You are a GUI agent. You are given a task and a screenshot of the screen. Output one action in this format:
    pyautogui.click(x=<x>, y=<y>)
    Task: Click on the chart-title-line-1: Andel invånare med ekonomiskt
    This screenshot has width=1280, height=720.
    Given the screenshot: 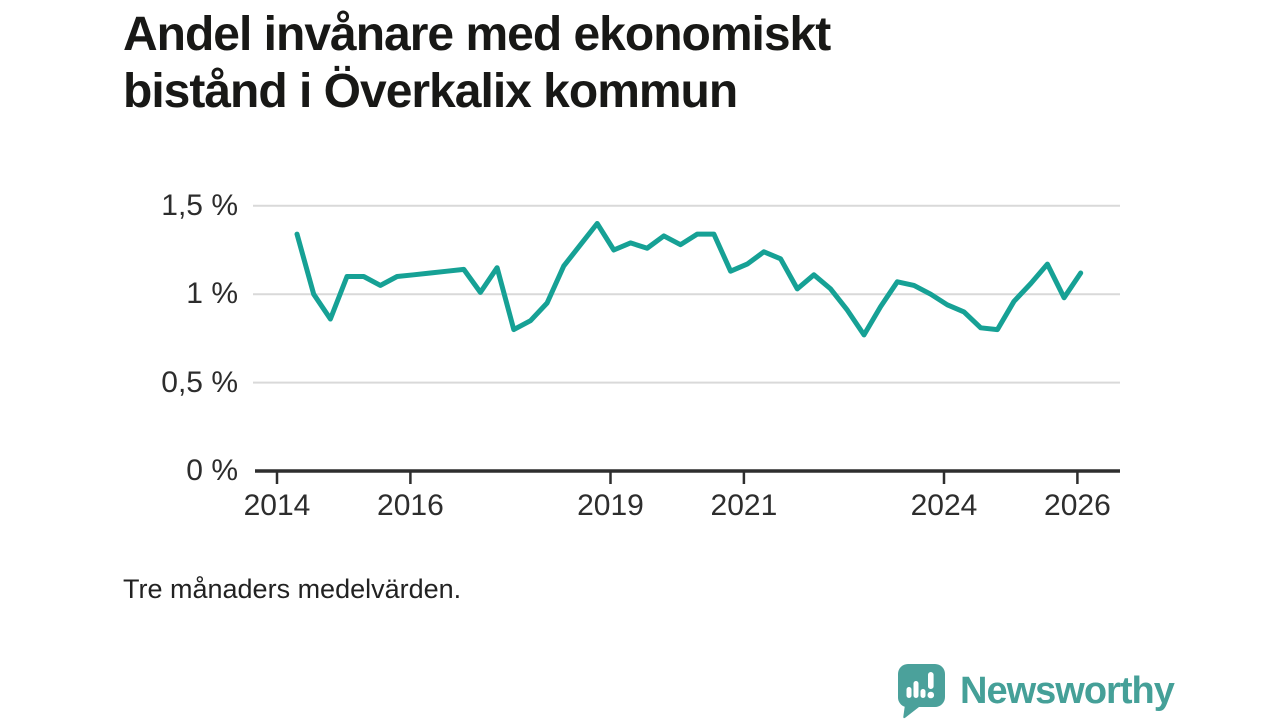 What is the action you would take?
    pyautogui.click(x=477, y=34)
    